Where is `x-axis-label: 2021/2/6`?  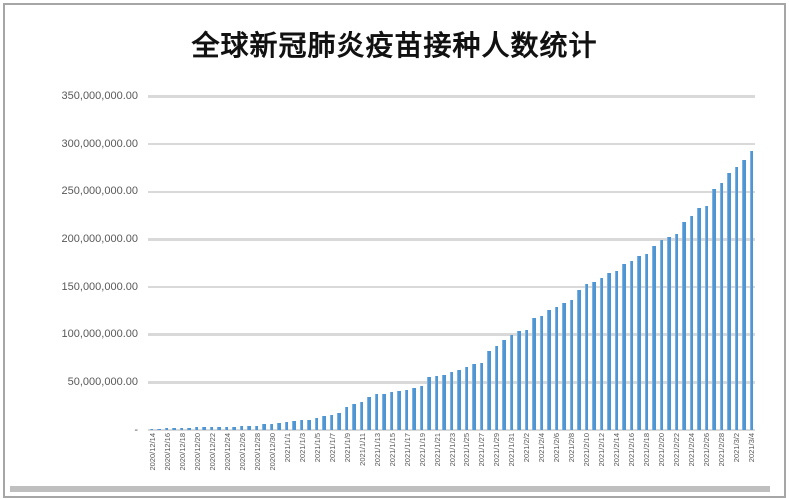 x-axis-label: 2021/2/6 is located at coordinates (557, 448).